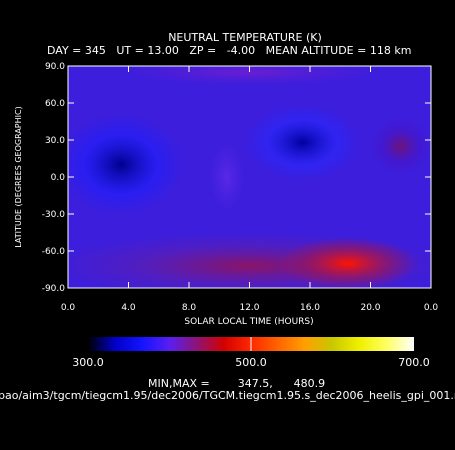 The image size is (455, 450). What do you see at coordinates (88, 362) in the screenshot?
I see `colorbar-tick-label-300: 300.0` at bounding box center [88, 362].